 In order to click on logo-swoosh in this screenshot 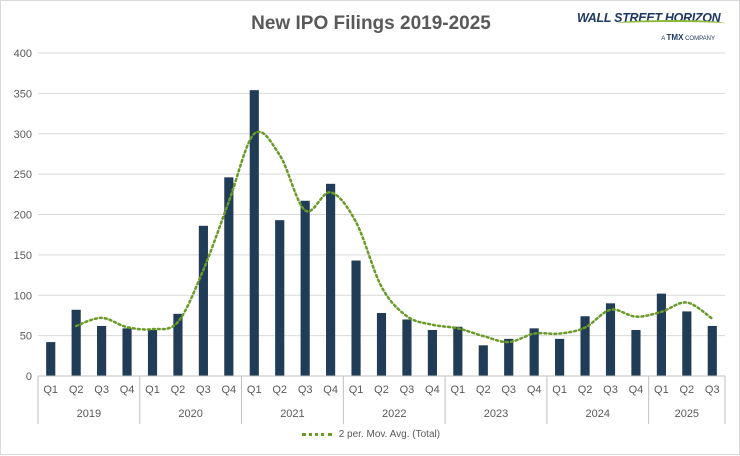, I will do `click(671, 23)`.